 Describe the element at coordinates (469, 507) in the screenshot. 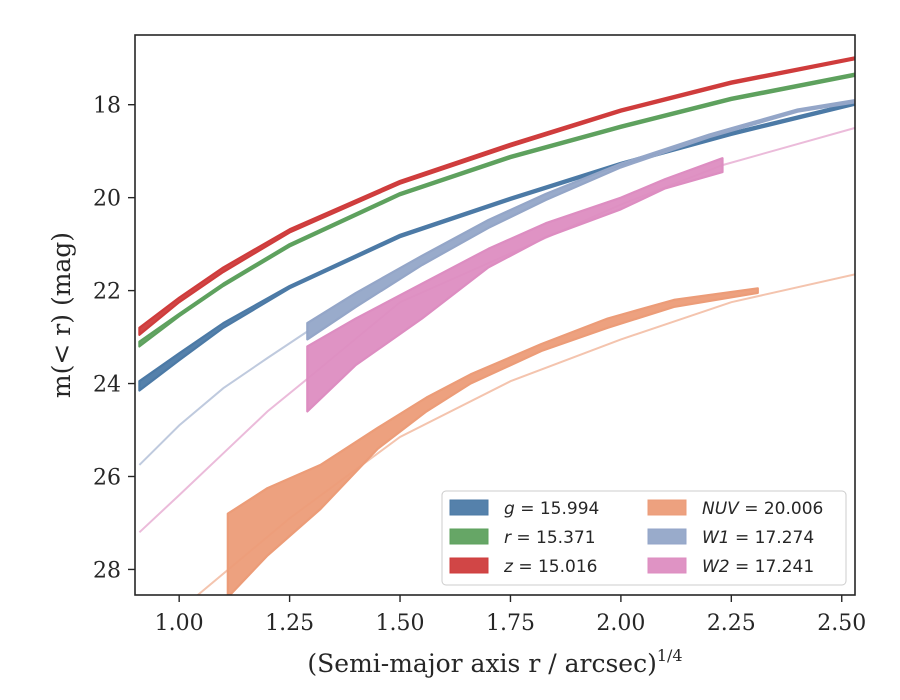

I see `legend-swatch-g` at that location.